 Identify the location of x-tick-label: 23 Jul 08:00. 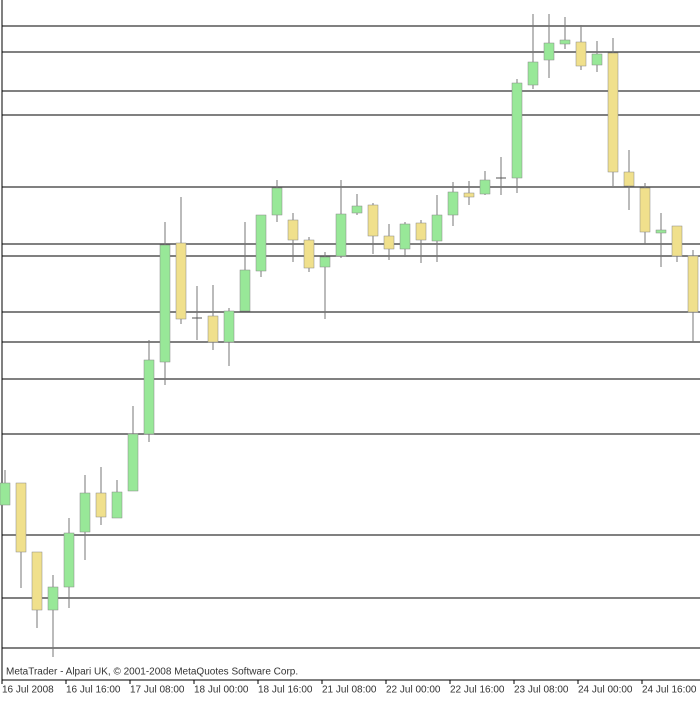
(541, 690).